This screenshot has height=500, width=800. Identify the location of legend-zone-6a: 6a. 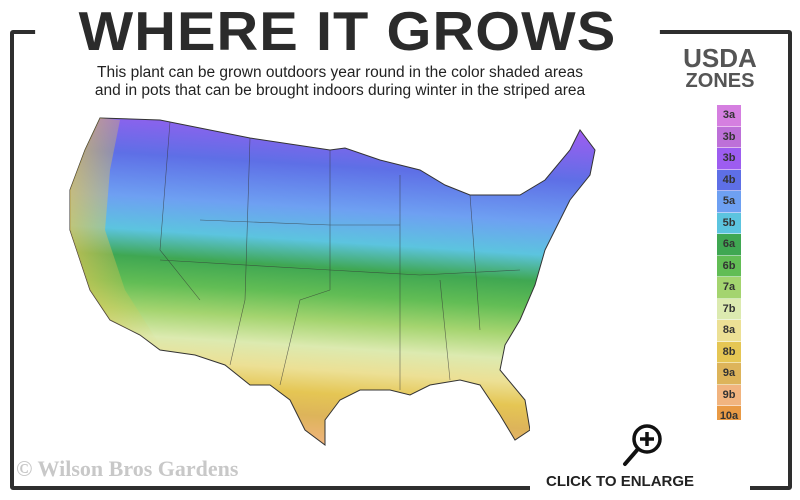
(729, 245).